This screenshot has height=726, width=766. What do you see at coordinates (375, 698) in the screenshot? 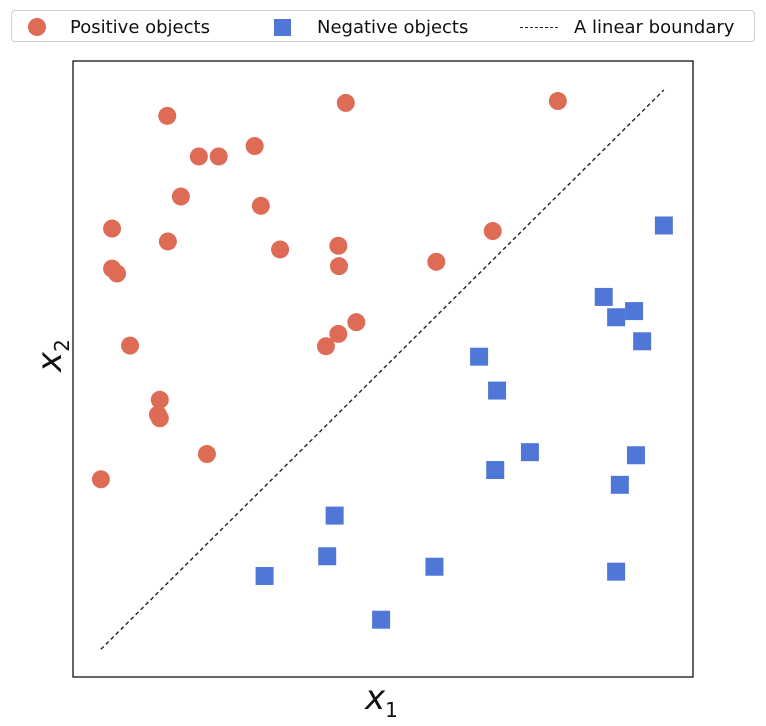
I see `x-axis-label-main: x` at bounding box center [375, 698].